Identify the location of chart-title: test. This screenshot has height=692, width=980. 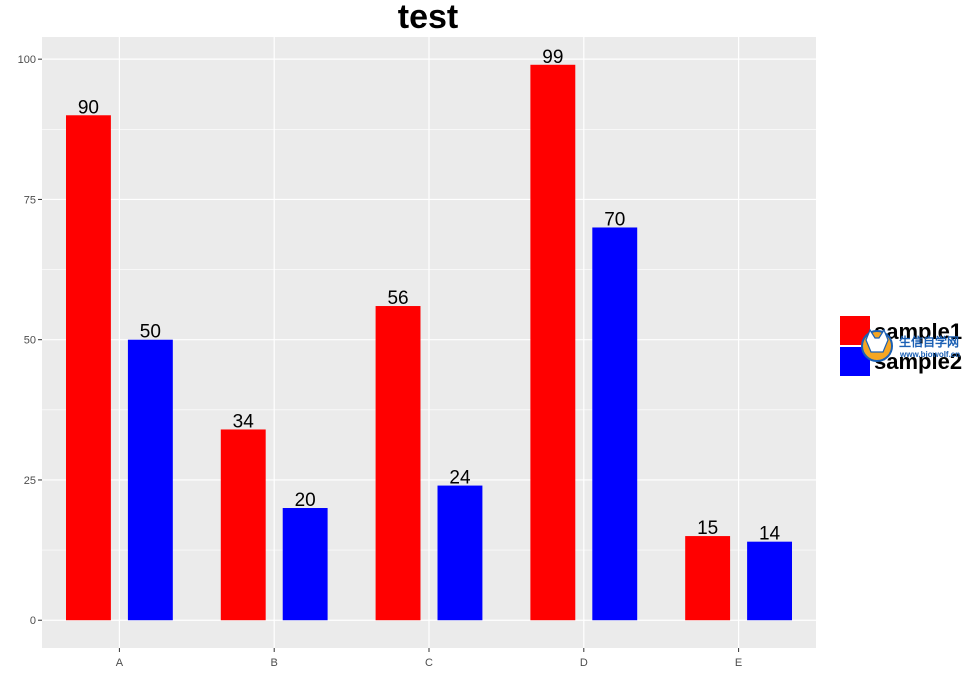
(428, 18).